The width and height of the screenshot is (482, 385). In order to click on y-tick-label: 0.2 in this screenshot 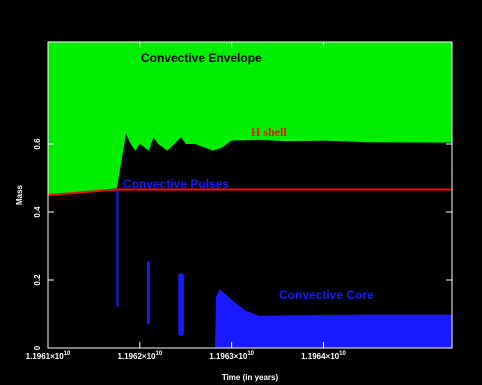, I will do `click(37, 280)`.